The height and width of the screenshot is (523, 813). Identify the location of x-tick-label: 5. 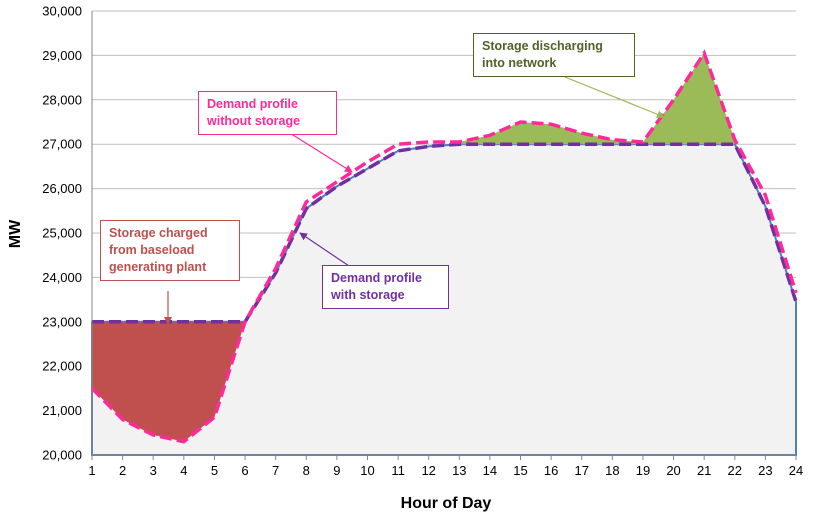
(214, 470).